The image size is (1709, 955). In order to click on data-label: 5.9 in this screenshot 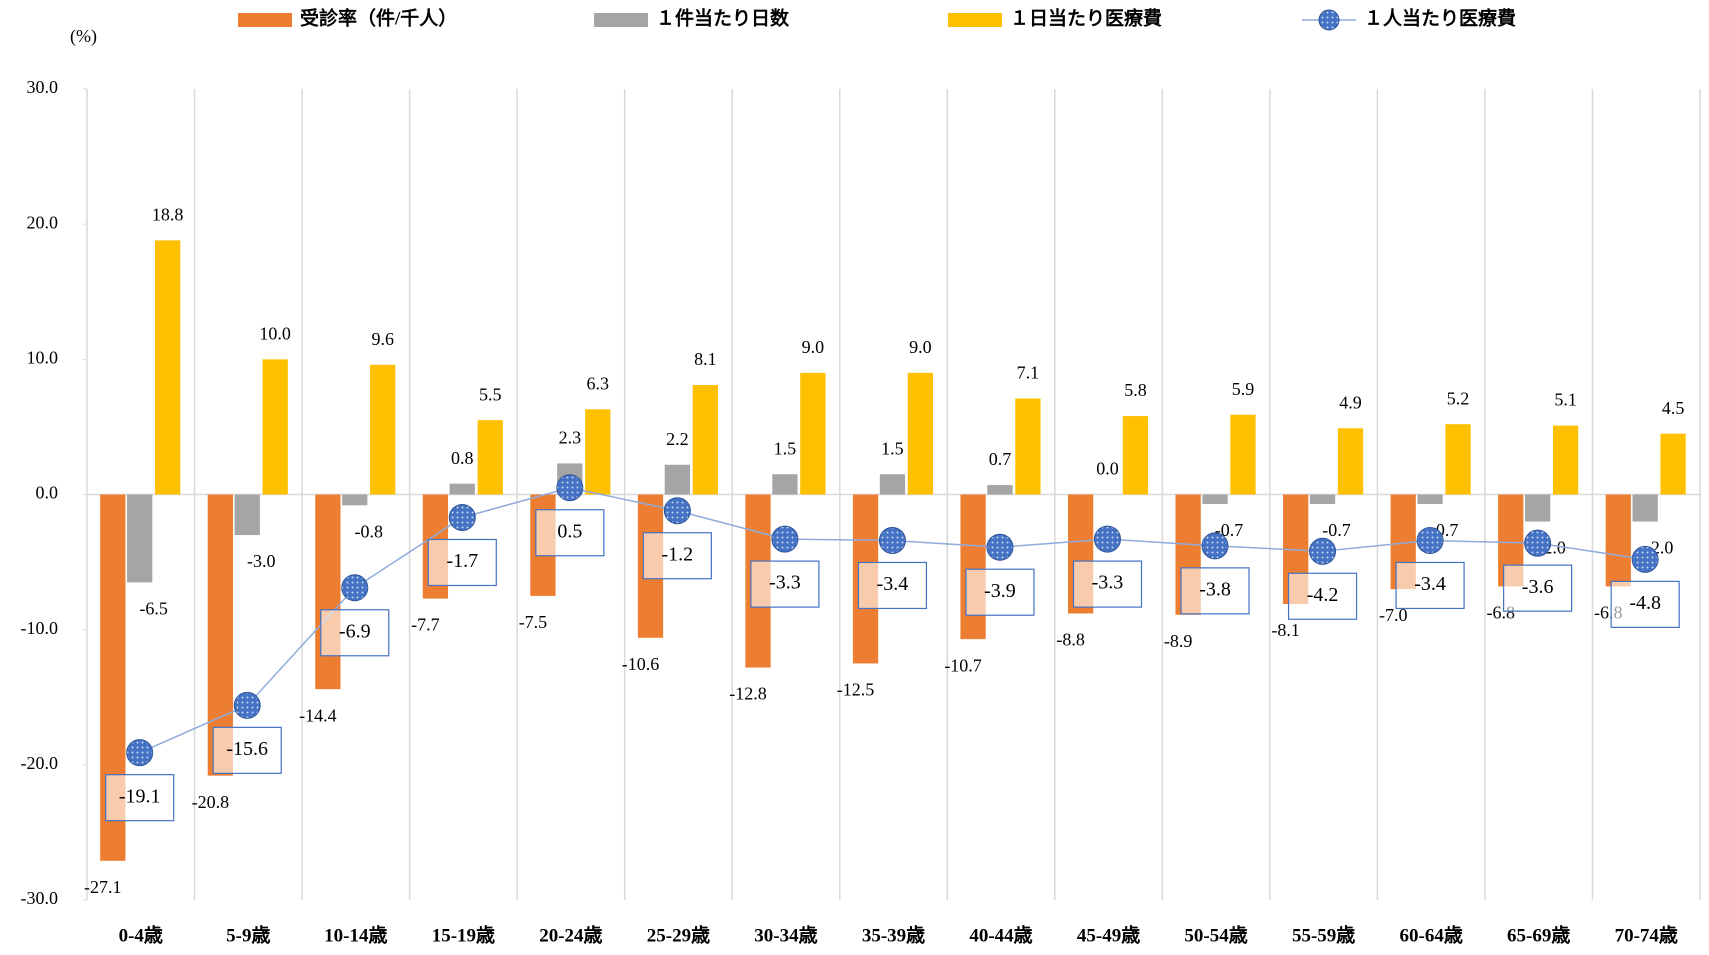, I will do `click(1243, 389)`.